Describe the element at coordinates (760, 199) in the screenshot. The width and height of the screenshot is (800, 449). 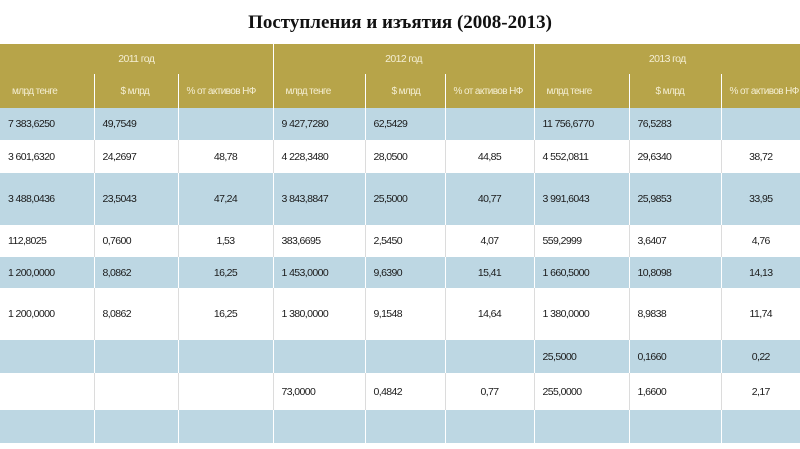
I see `table-cell: 33,95` at that location.